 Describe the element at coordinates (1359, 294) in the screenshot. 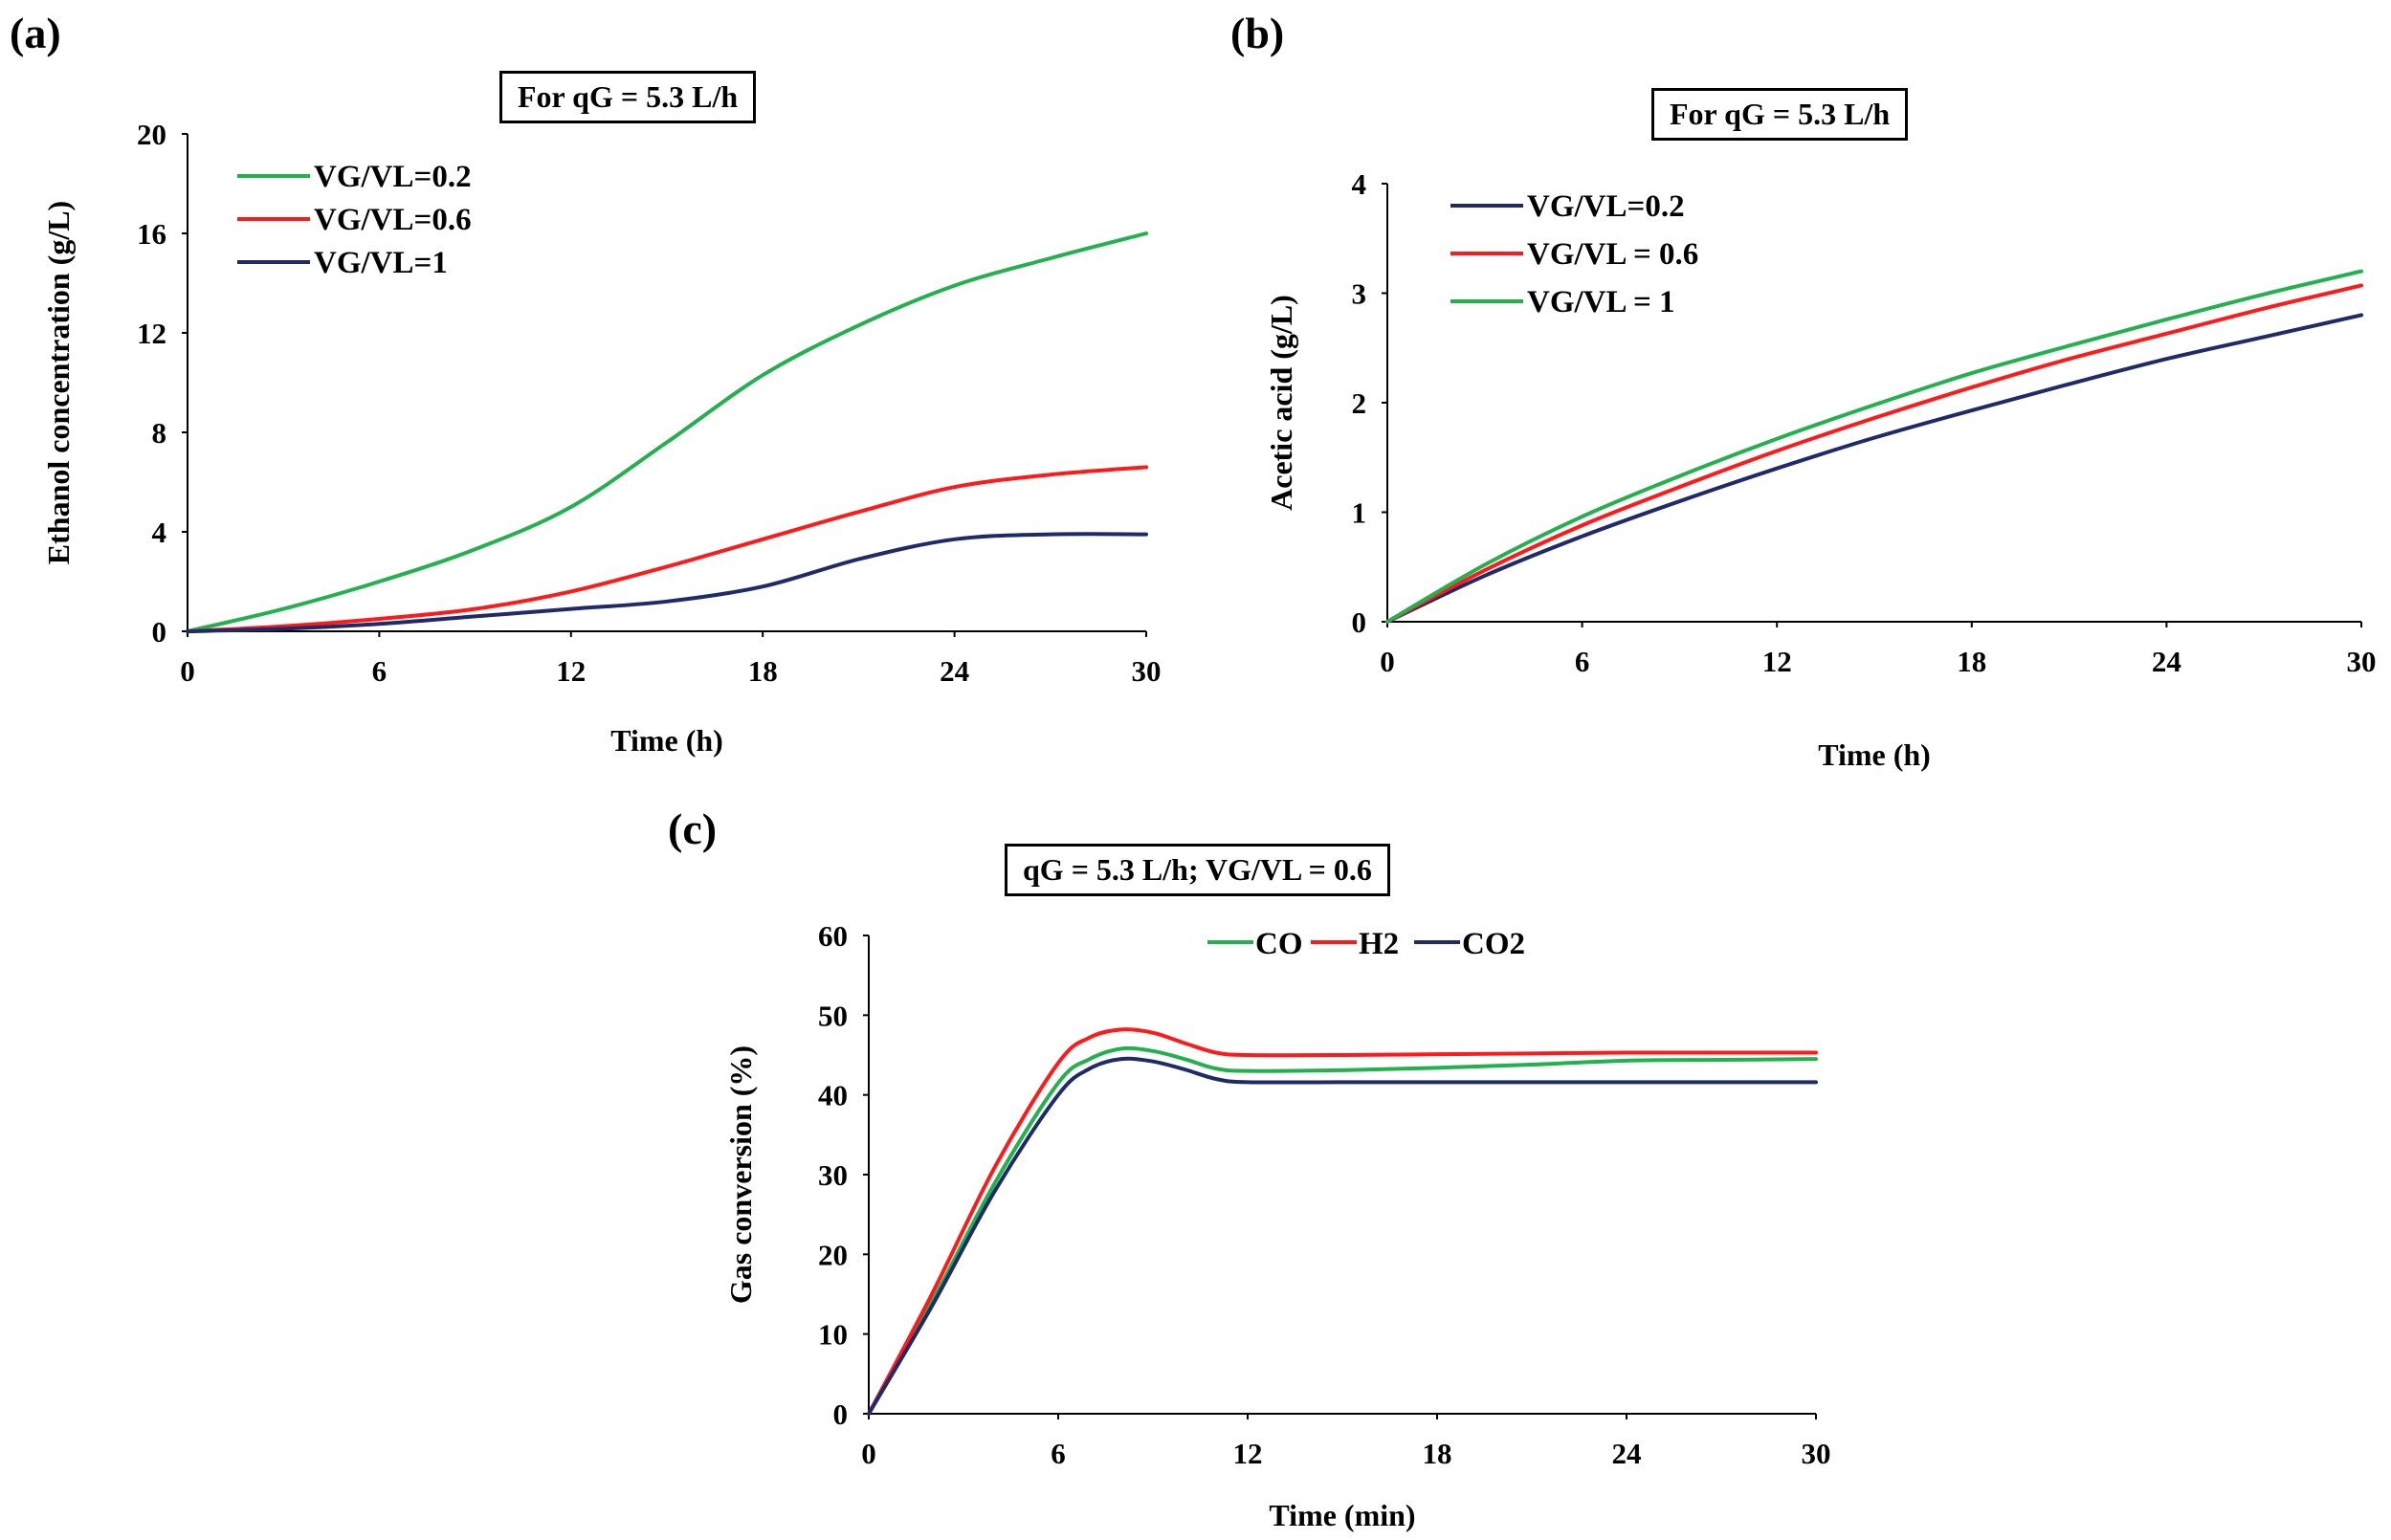

I see `y-tick-label: 3` at that location.